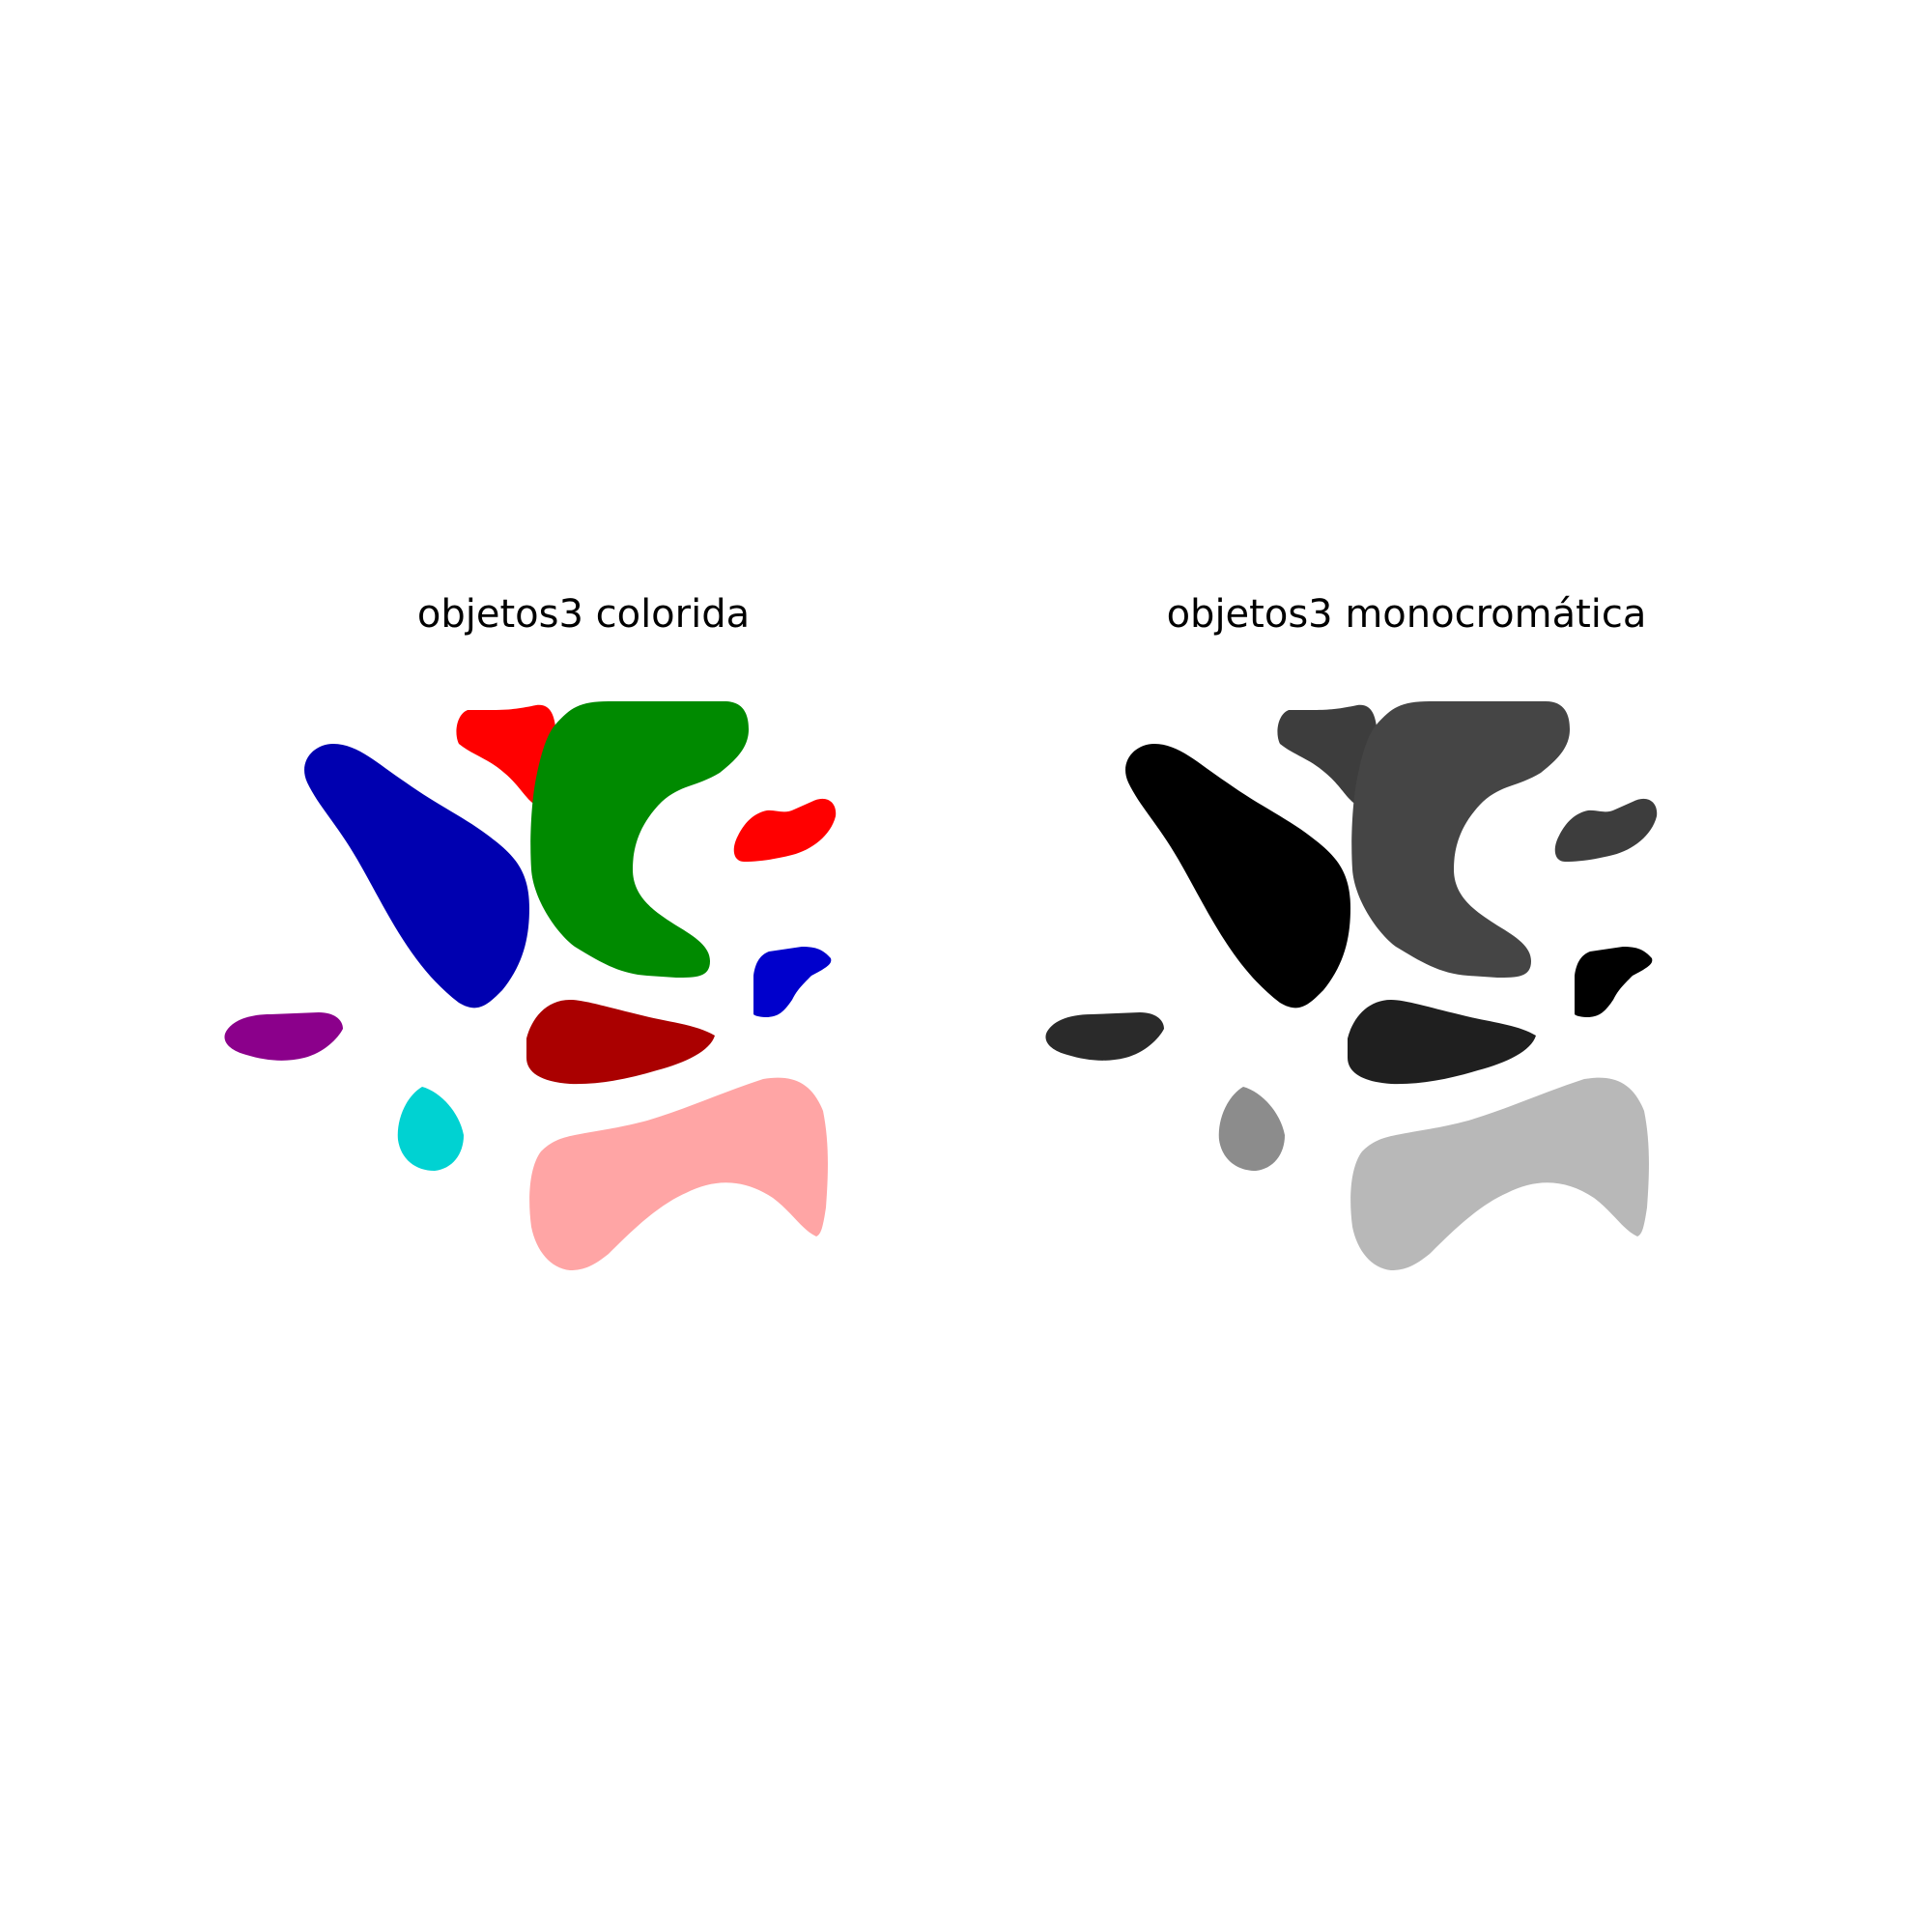  Describe the element at coordinates (1351, 985) in the screenshot. I see `monochrome-image-panel` at that location.